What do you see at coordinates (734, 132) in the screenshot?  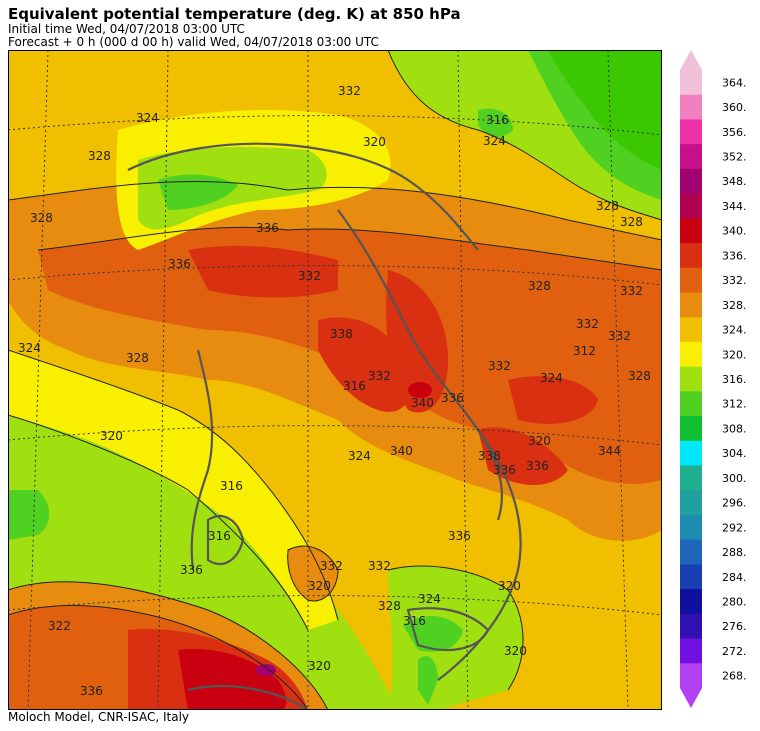 I see `colorbar-label: 356.` at bounding box center [734, 132].